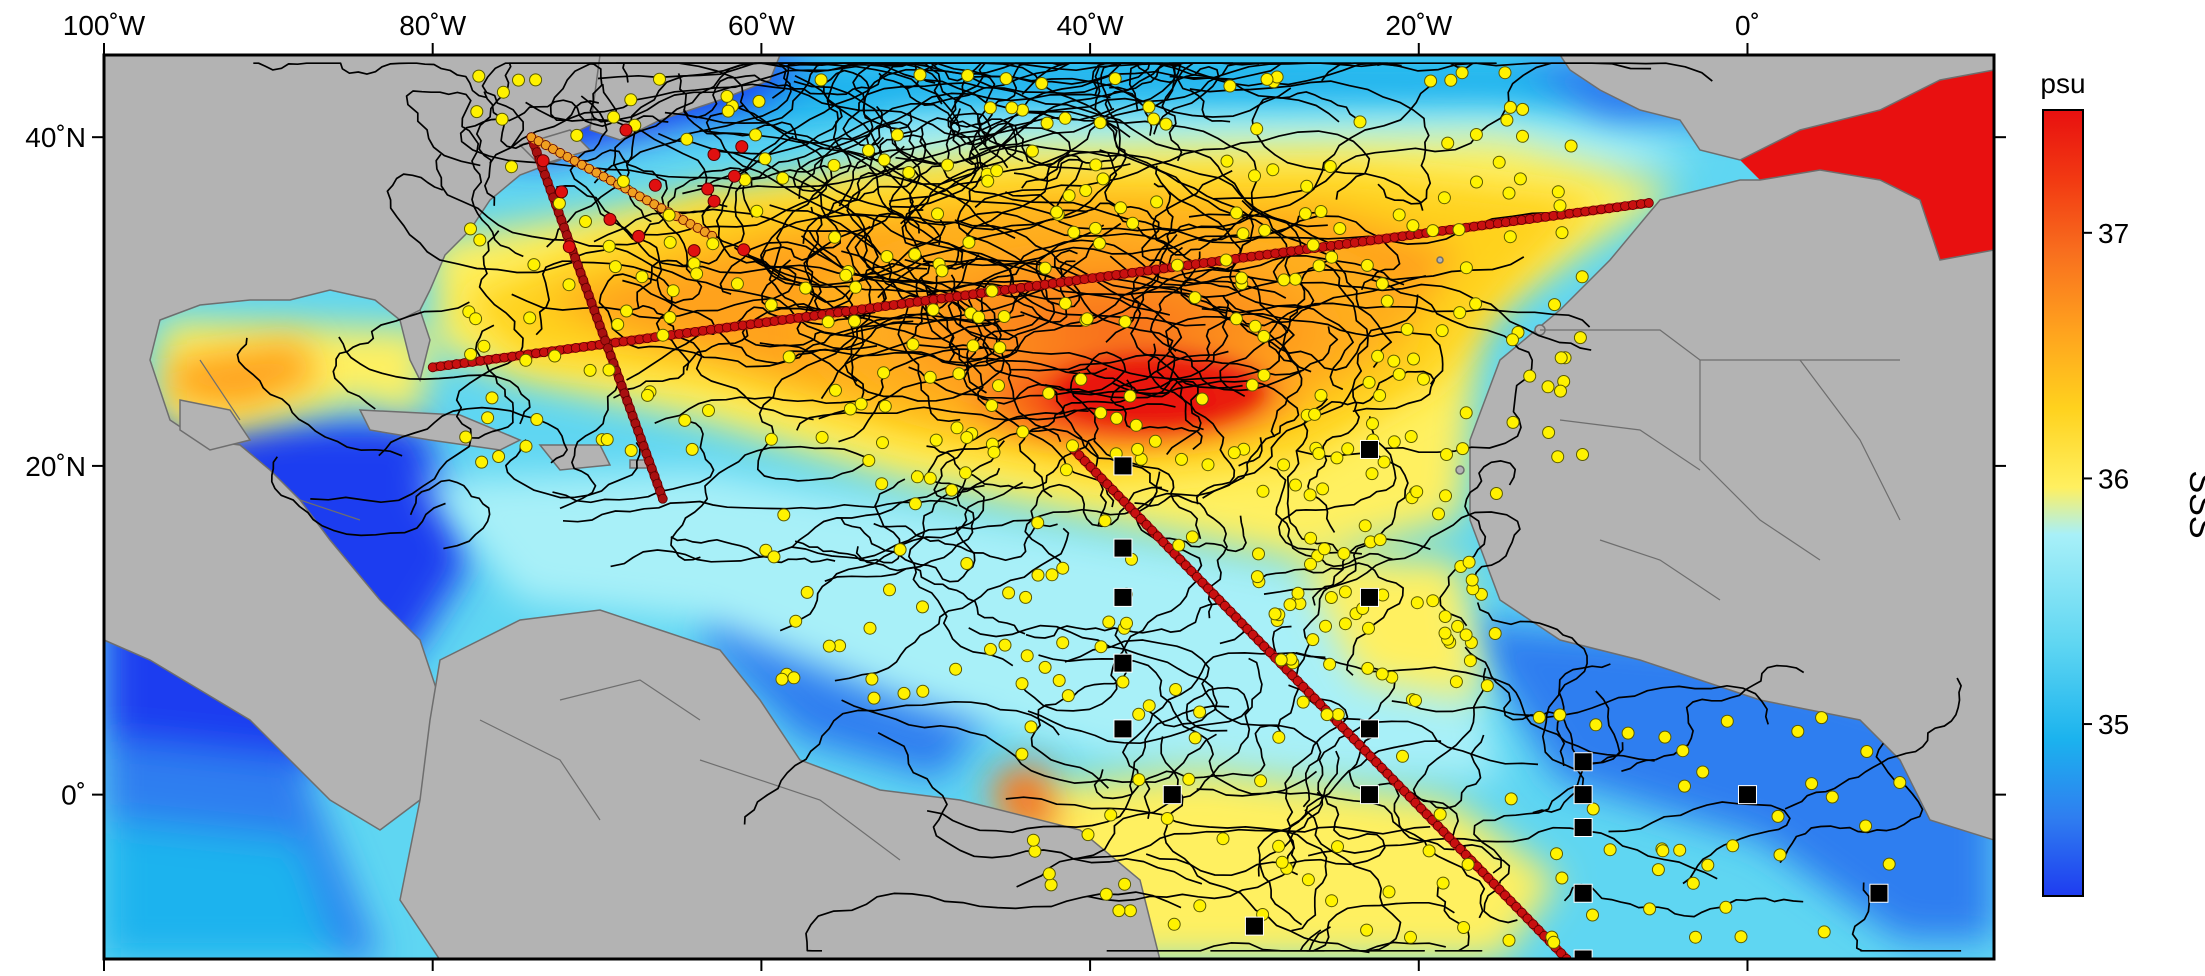 The width and height of the screenshot is (2205, 976). What do you see at coordinates (73, 795) in the screenshot?
I see `lat-tick-label: 0˚` at bounding box center [73, 795].